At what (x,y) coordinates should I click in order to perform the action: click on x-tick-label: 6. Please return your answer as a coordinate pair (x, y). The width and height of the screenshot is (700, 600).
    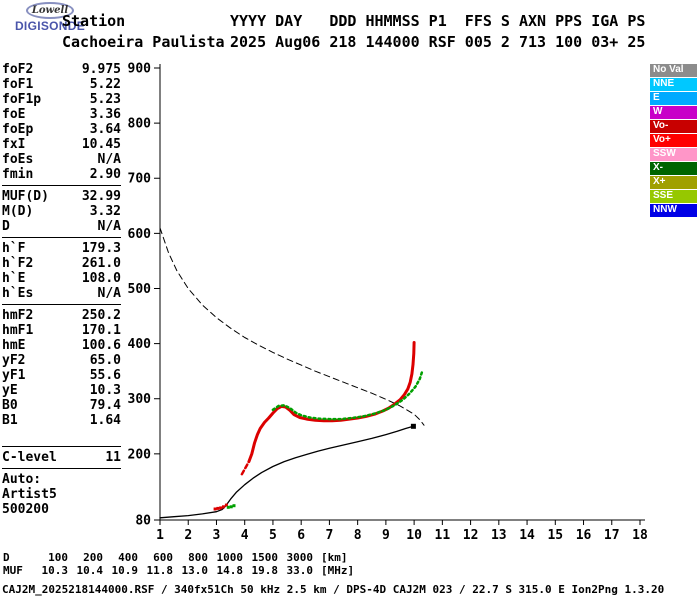
    Looking at the image, I should click on (301, 535).